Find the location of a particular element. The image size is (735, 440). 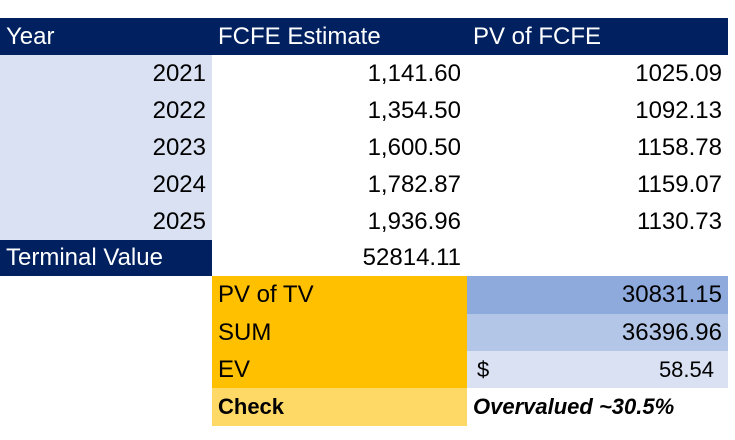

ev-label: EV is located at coordinates (339, 369).